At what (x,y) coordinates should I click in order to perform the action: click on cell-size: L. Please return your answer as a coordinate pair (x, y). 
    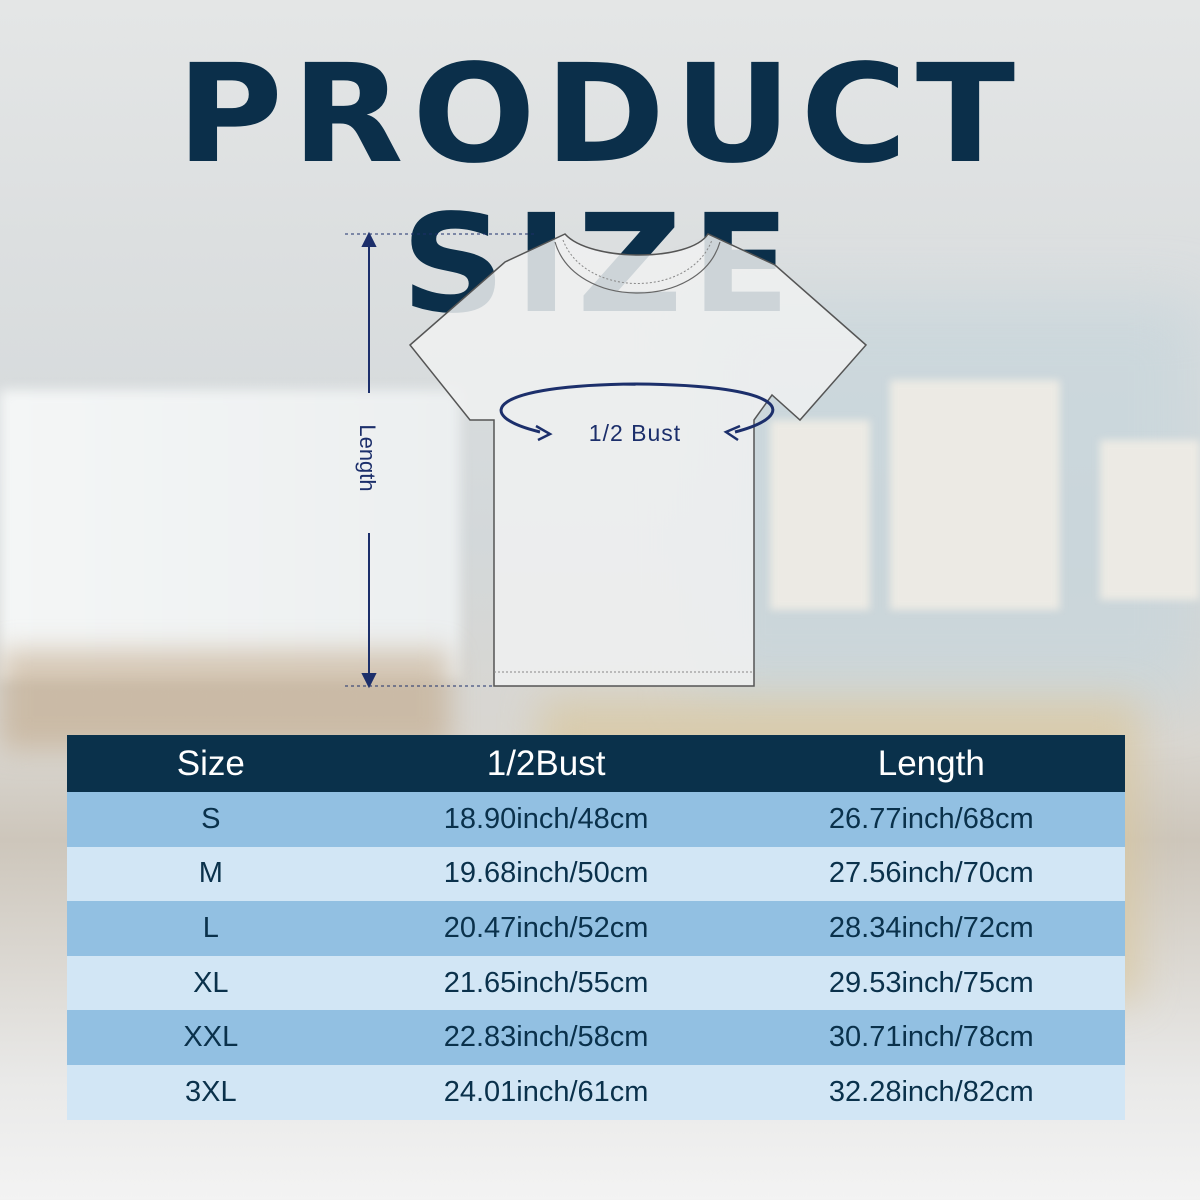
    Looking at the image, I should click on (211, 928).